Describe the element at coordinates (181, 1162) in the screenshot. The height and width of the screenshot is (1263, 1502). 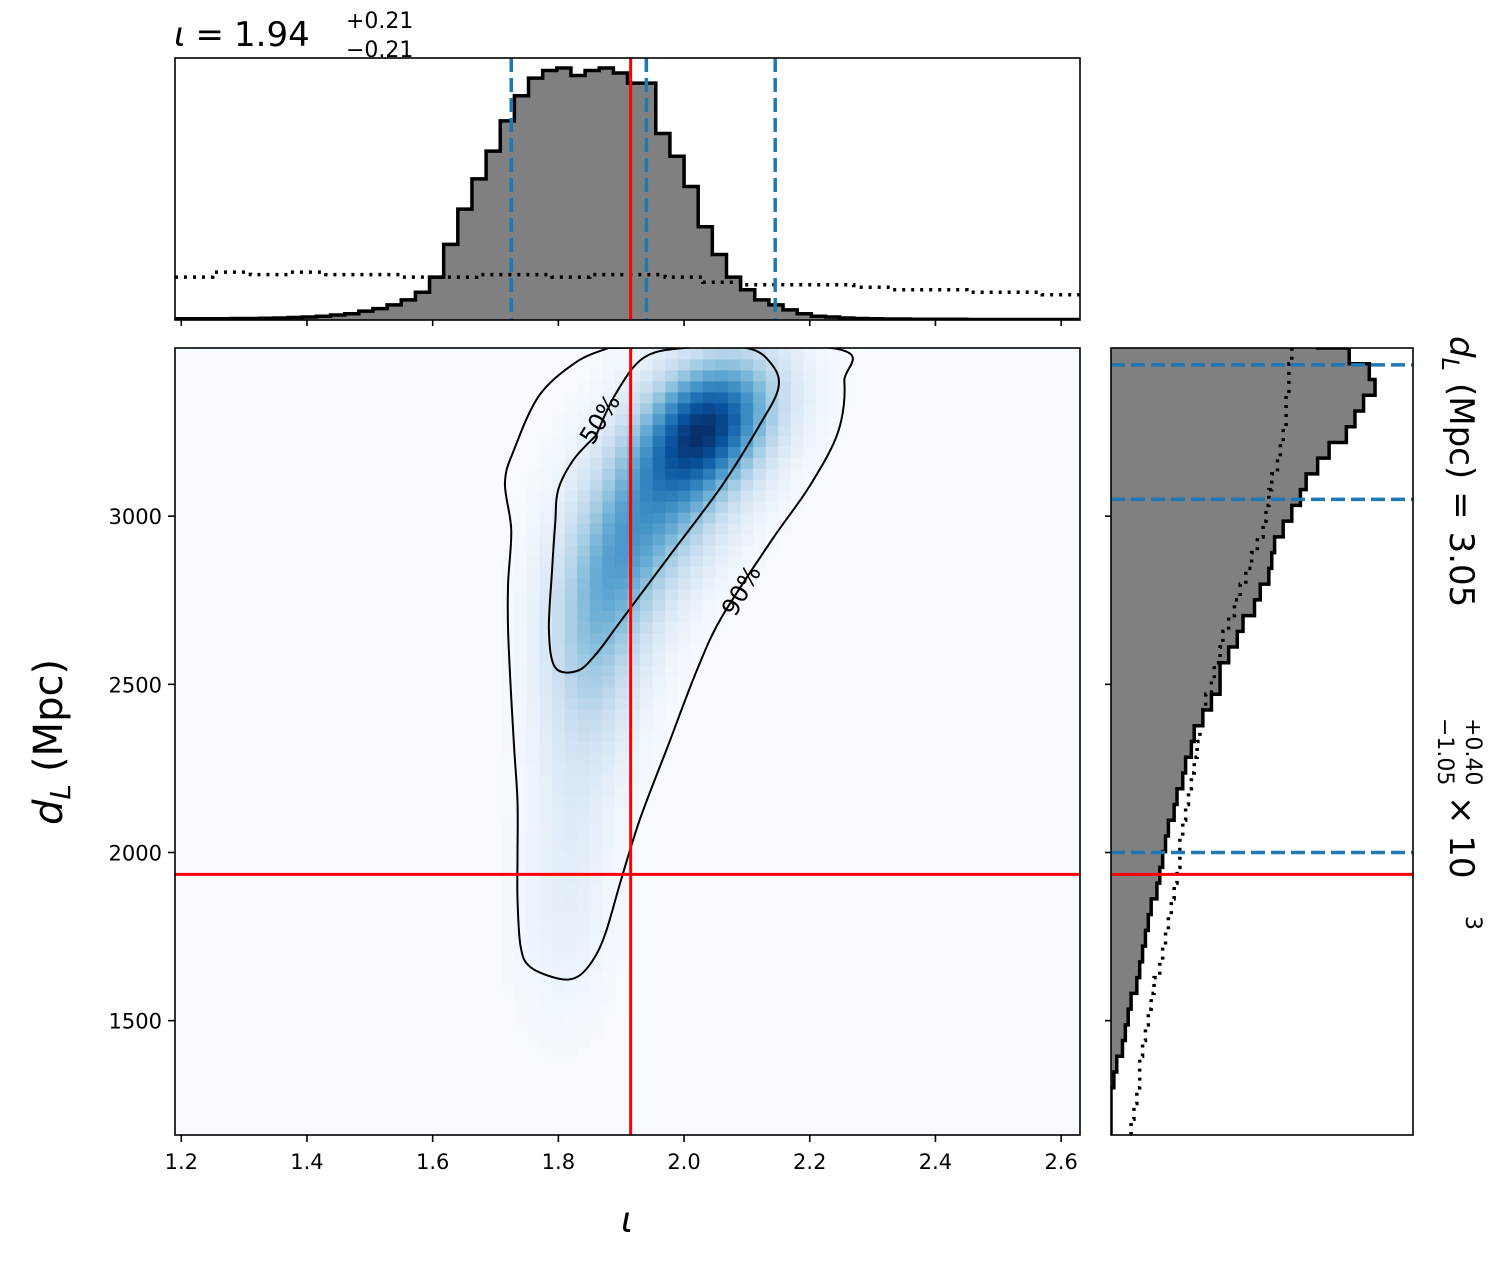
I see `x-tick-label-0: 1.2` at that location.